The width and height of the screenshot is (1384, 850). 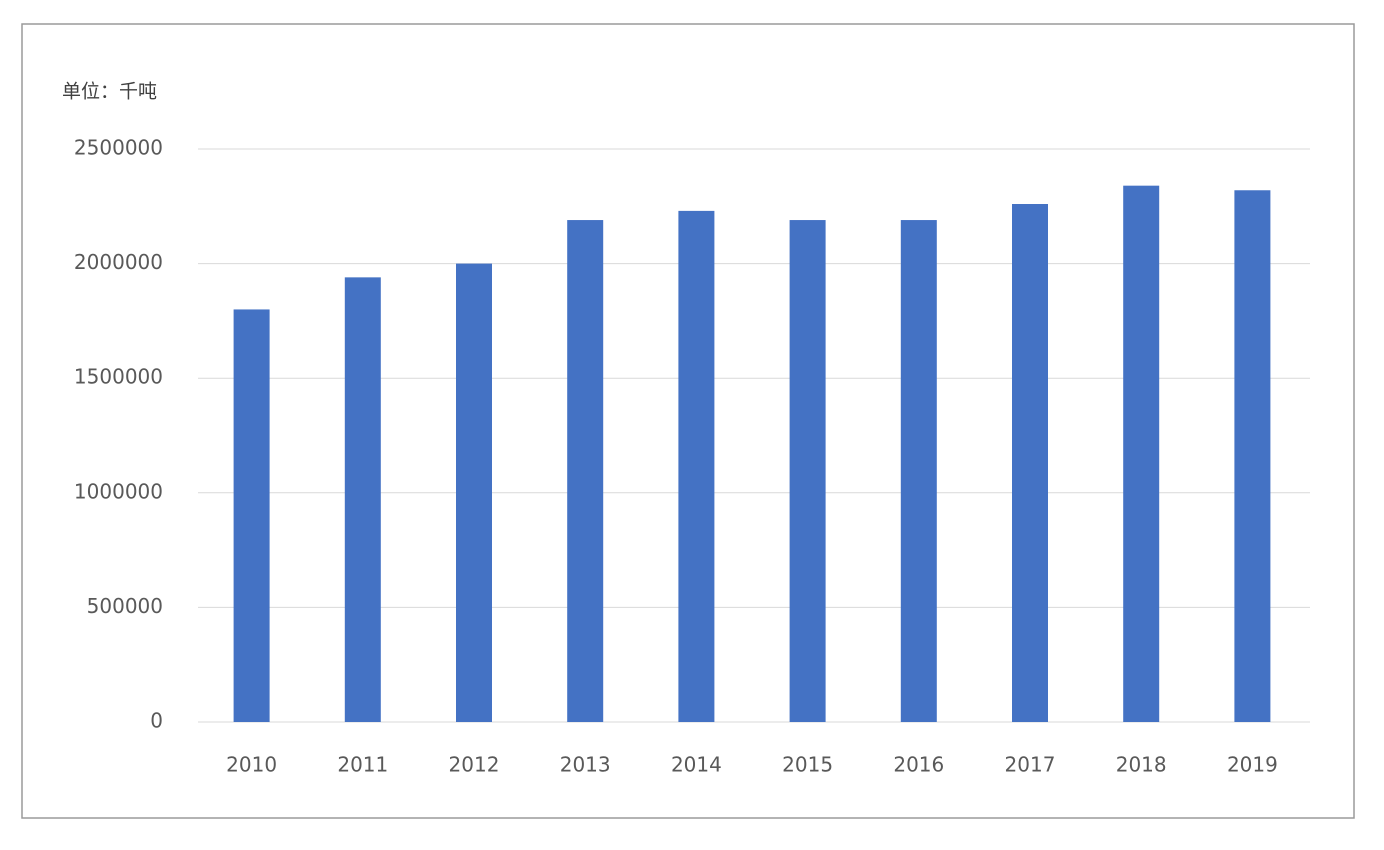 What do you see at coordinates (807, 765) in the screenshot?
I see `x-tick-label: 2015` at bounding box center [807, 765].